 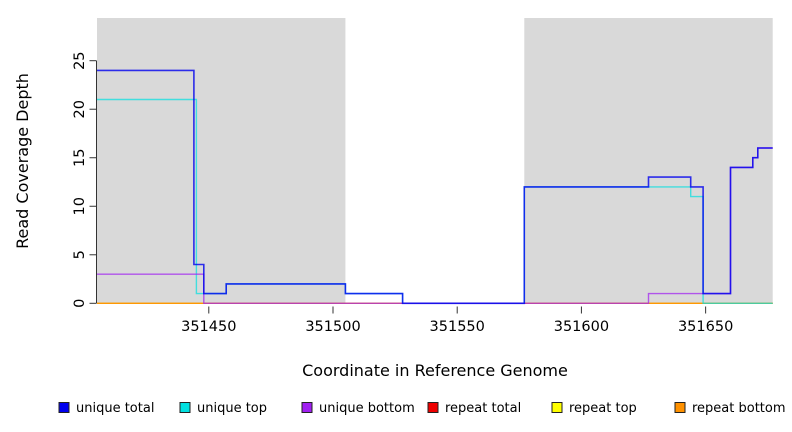 I want to click on legend-swatch-unique-top, so click(x=185, y=407).